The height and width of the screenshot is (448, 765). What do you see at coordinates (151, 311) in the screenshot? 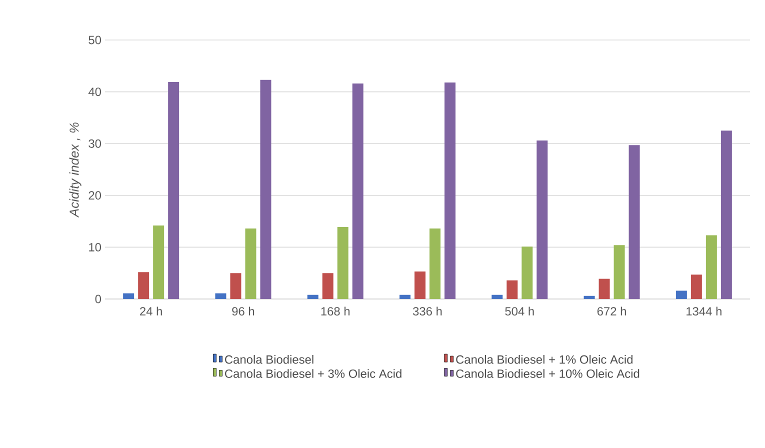
I see `x-tick-label: 24 h` at bounding box center [151, 311].